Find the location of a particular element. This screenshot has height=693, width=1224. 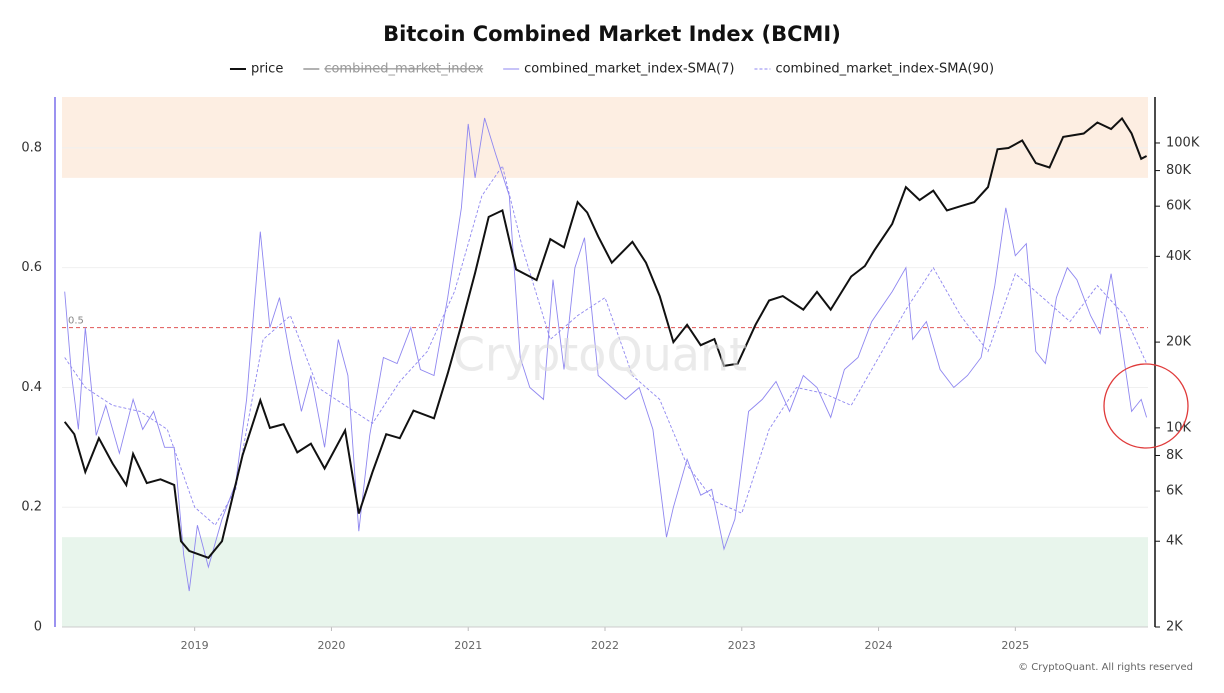

y-tick-label: 0 is located at coordinates (38, 627).